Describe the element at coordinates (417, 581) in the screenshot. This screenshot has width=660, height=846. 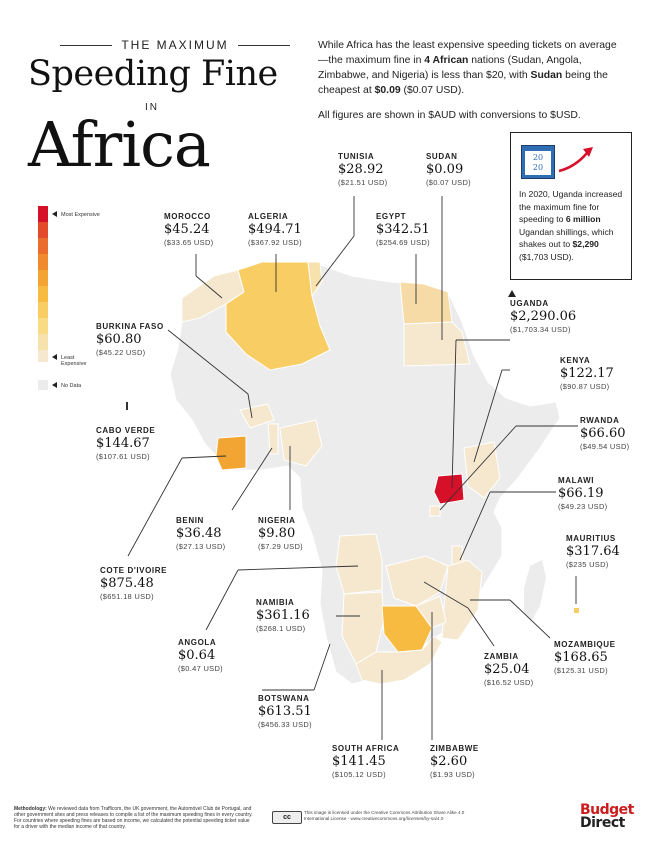
I see `country-shape-zambia` at that location.